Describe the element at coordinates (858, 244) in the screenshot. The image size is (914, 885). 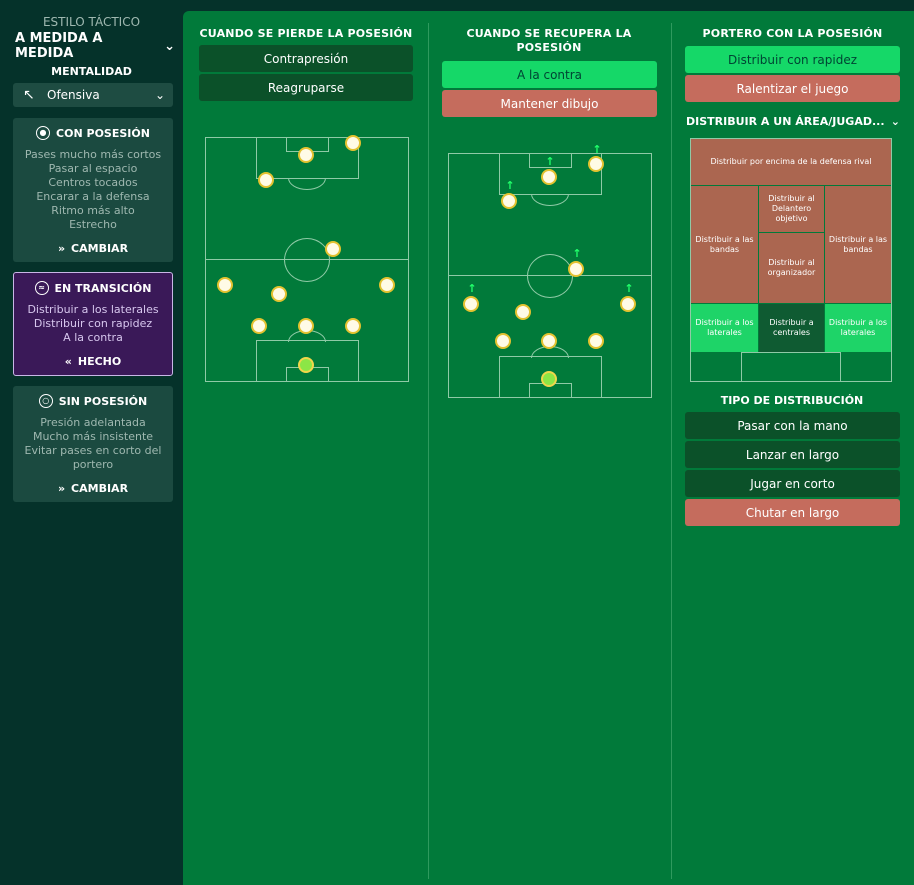
I see `zone-wide-right: Distribuir a las bandas` at that location.